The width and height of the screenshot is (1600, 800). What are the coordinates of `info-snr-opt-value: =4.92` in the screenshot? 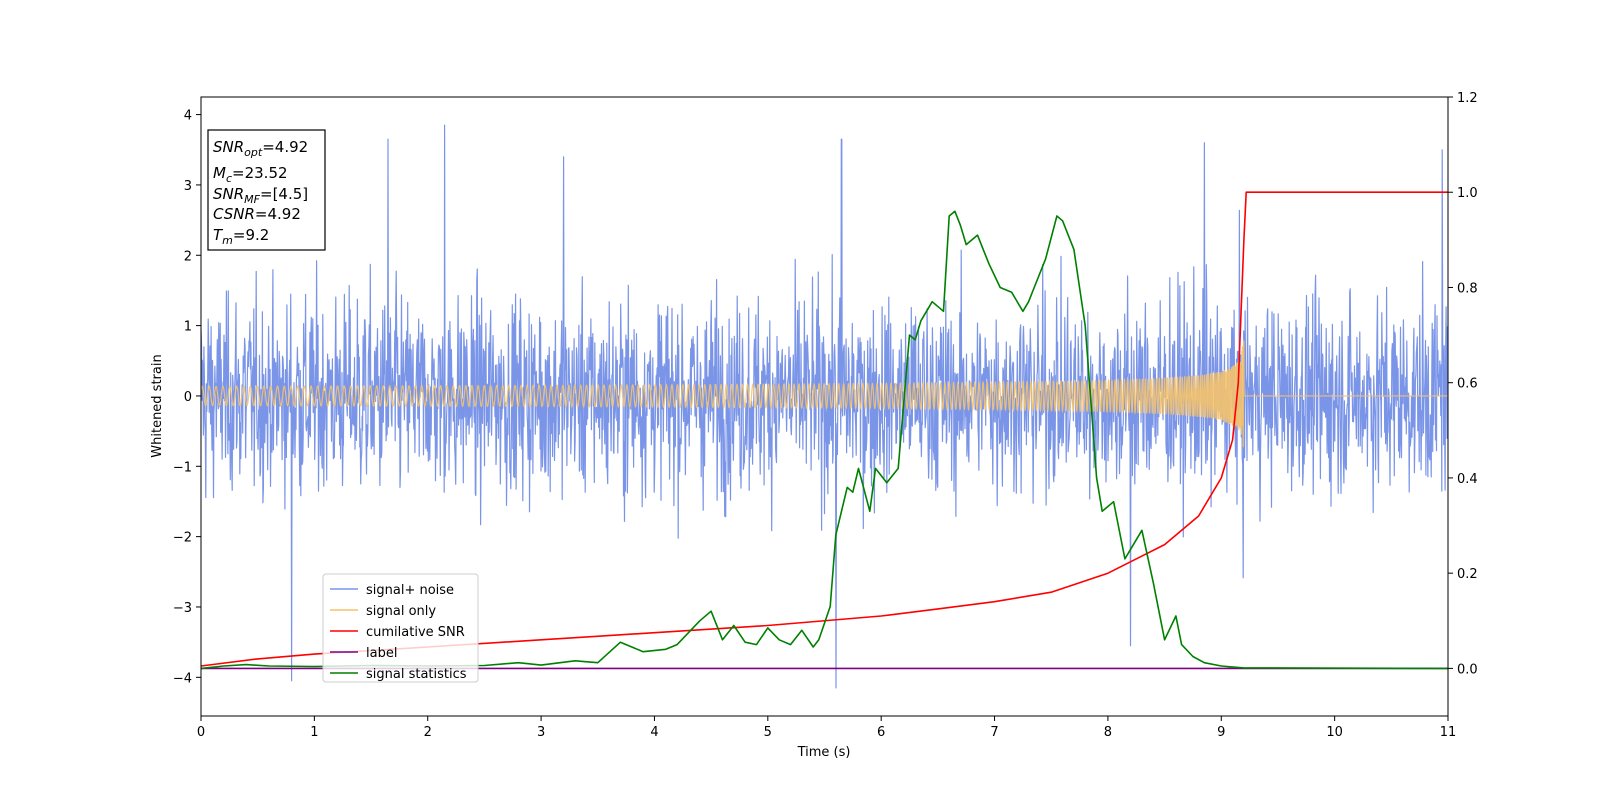 It's located at (285, 147).